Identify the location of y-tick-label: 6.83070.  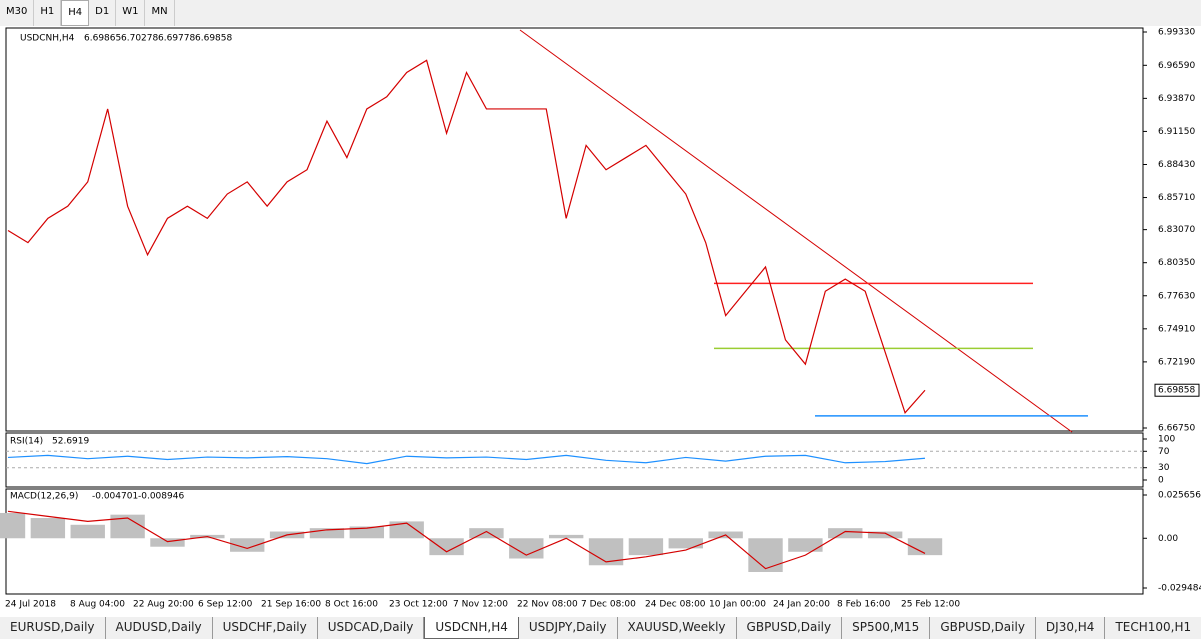
(1176, 230).